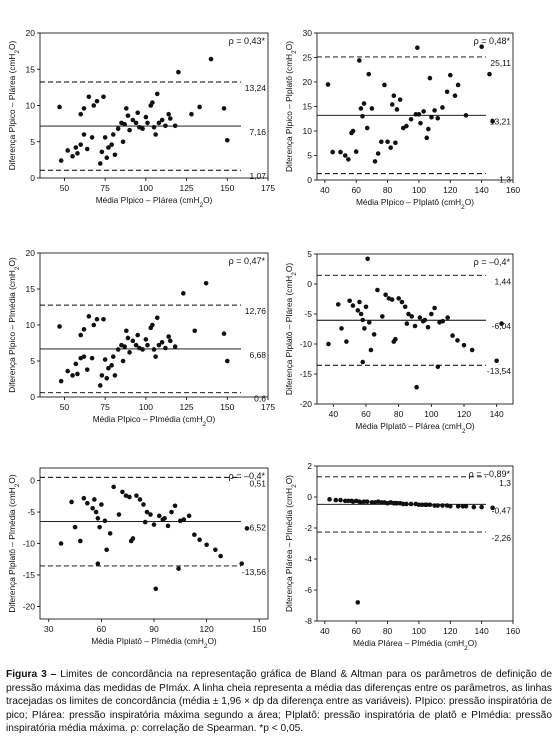  Describe the element at coordinates (227, 188) in the screenshot. I see `x-tick-label: 150` at that location.